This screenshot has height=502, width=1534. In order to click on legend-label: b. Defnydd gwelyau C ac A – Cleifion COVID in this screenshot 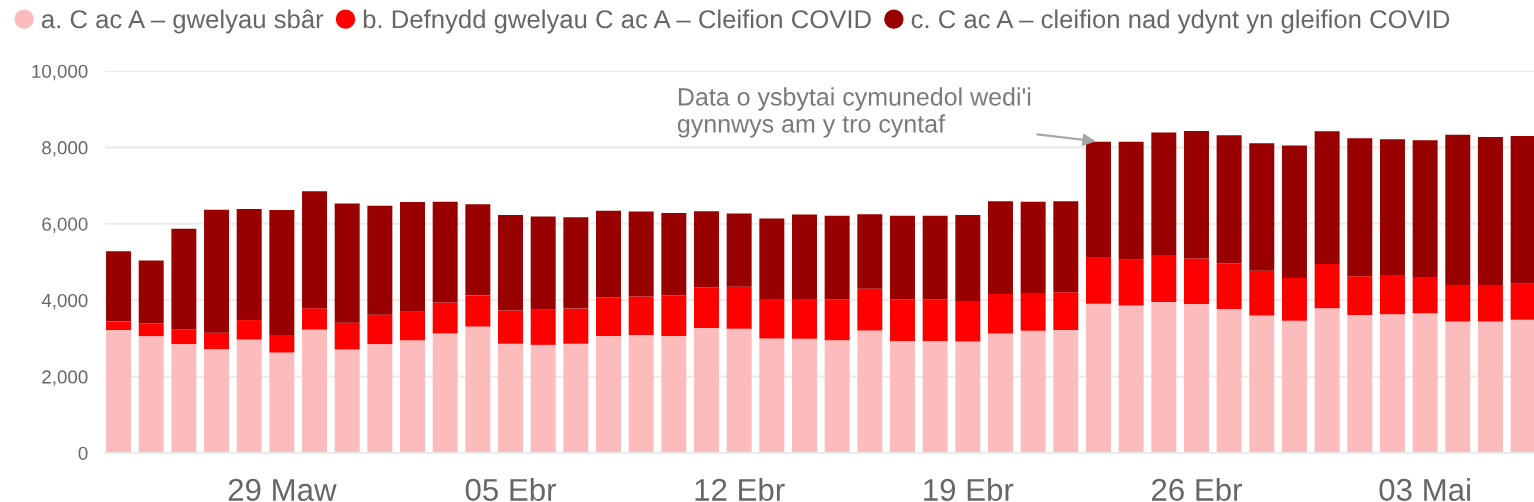, I will do `click(617, 21)`.